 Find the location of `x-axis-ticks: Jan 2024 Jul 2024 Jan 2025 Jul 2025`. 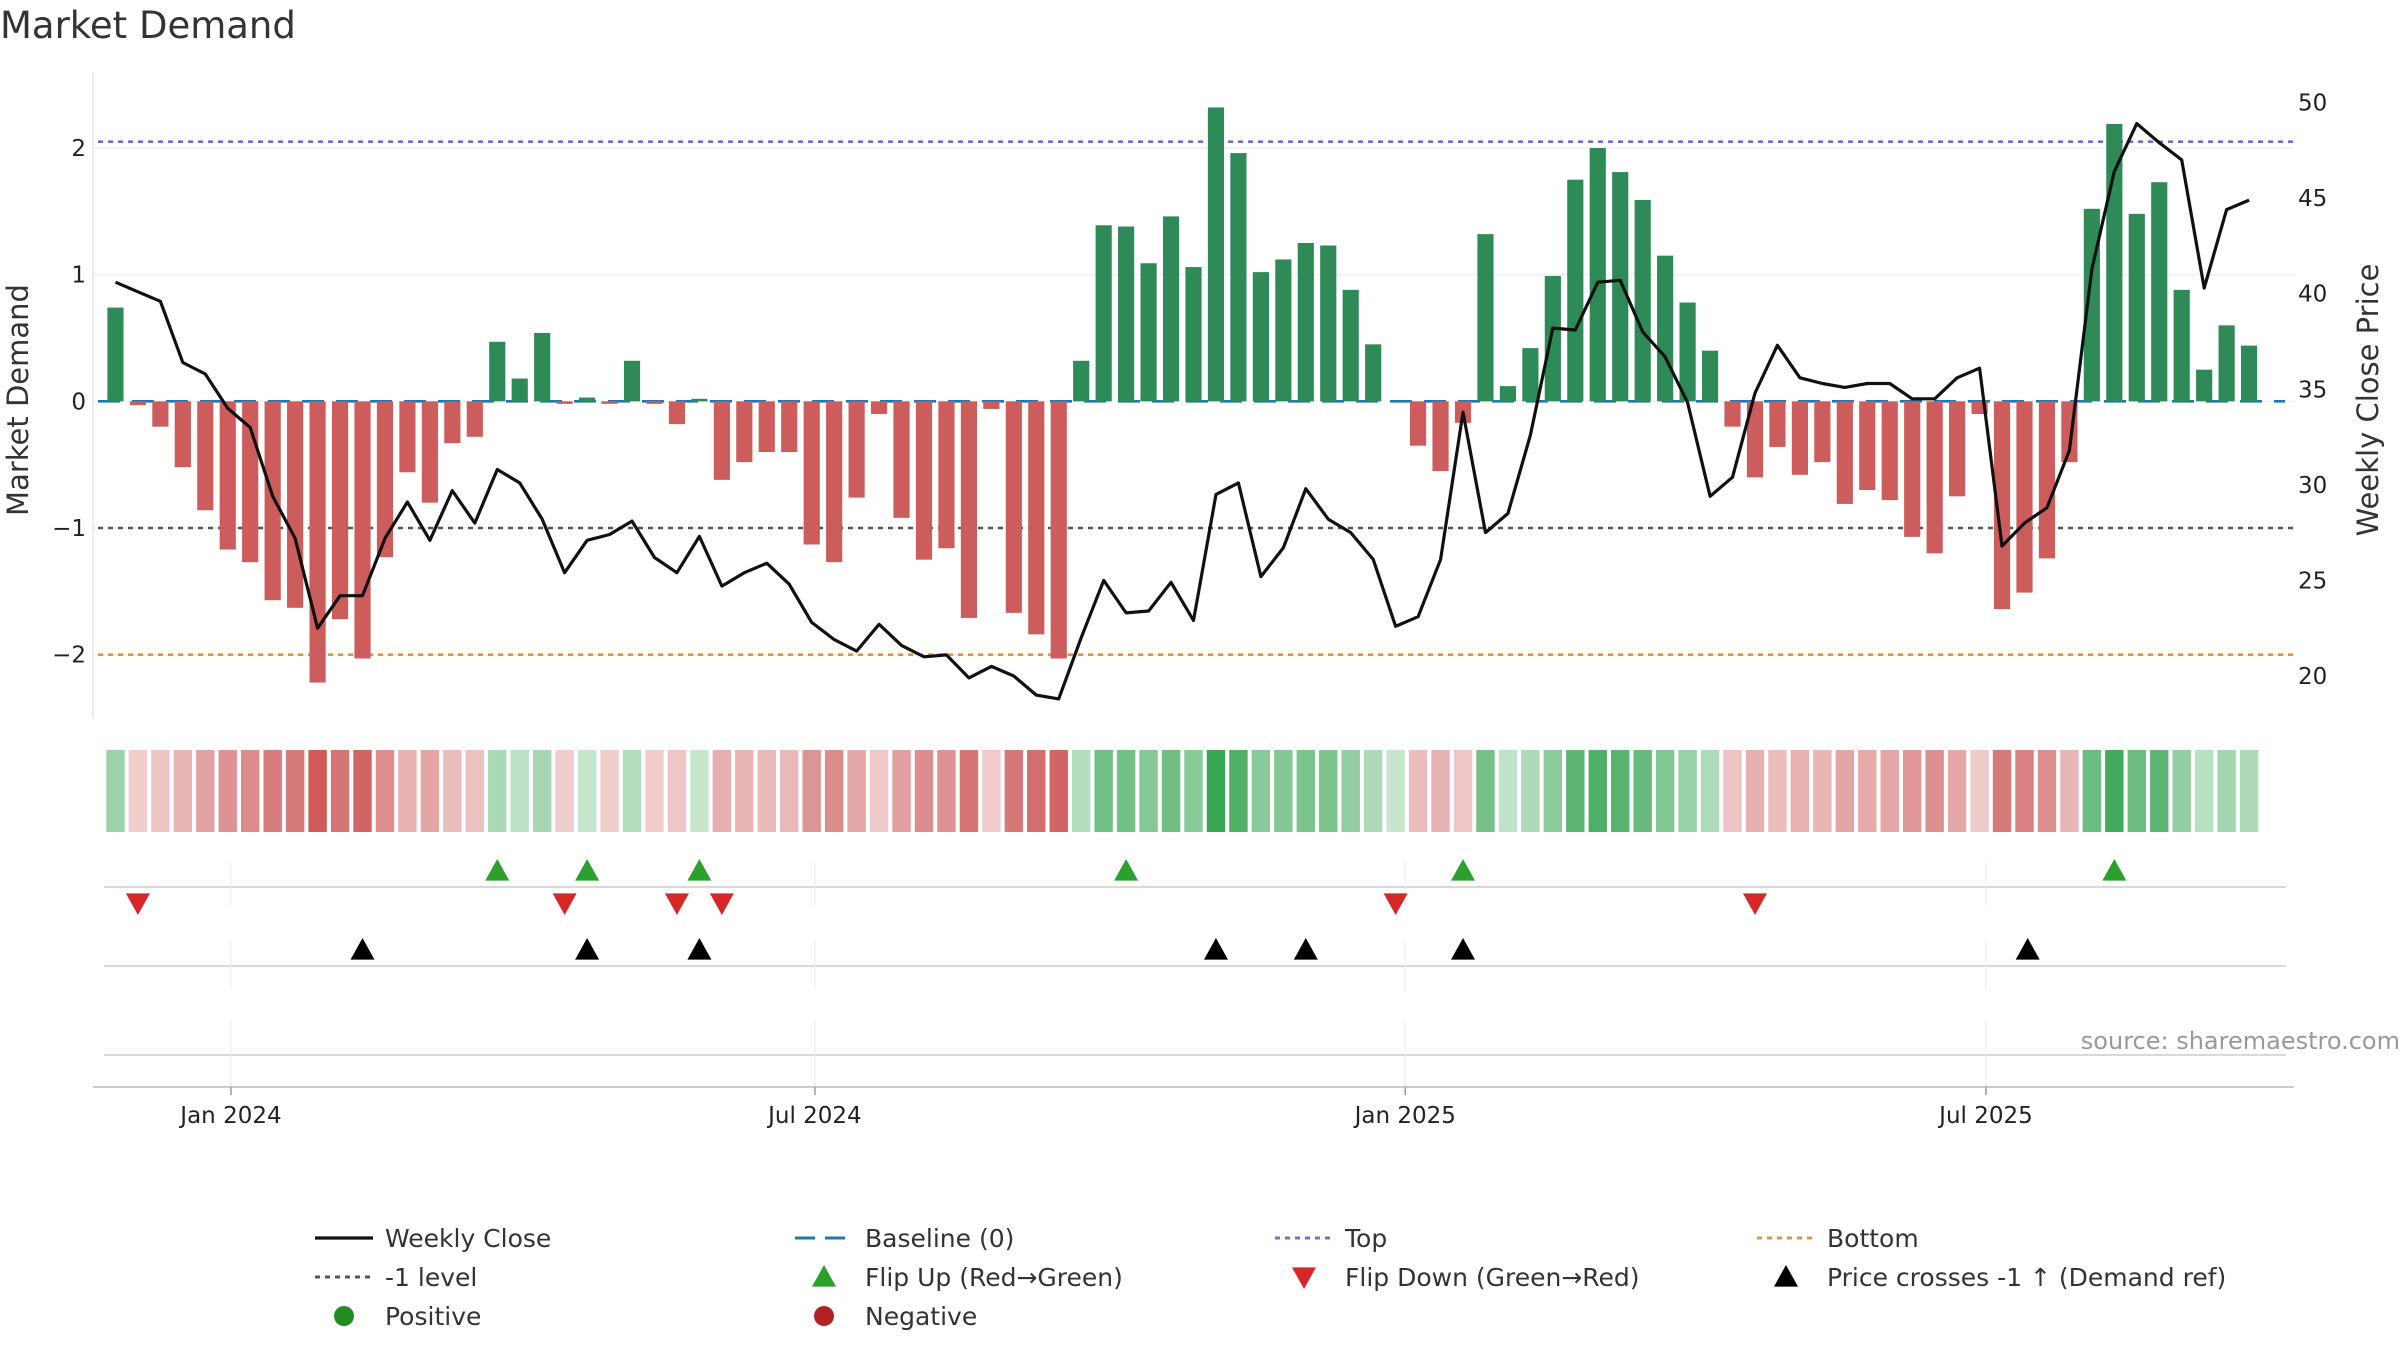

x-axis-ticks: Jan 2024 Jul 2024 Jan 2025 Jul 2025 is located at coordinates (1193, 1107).